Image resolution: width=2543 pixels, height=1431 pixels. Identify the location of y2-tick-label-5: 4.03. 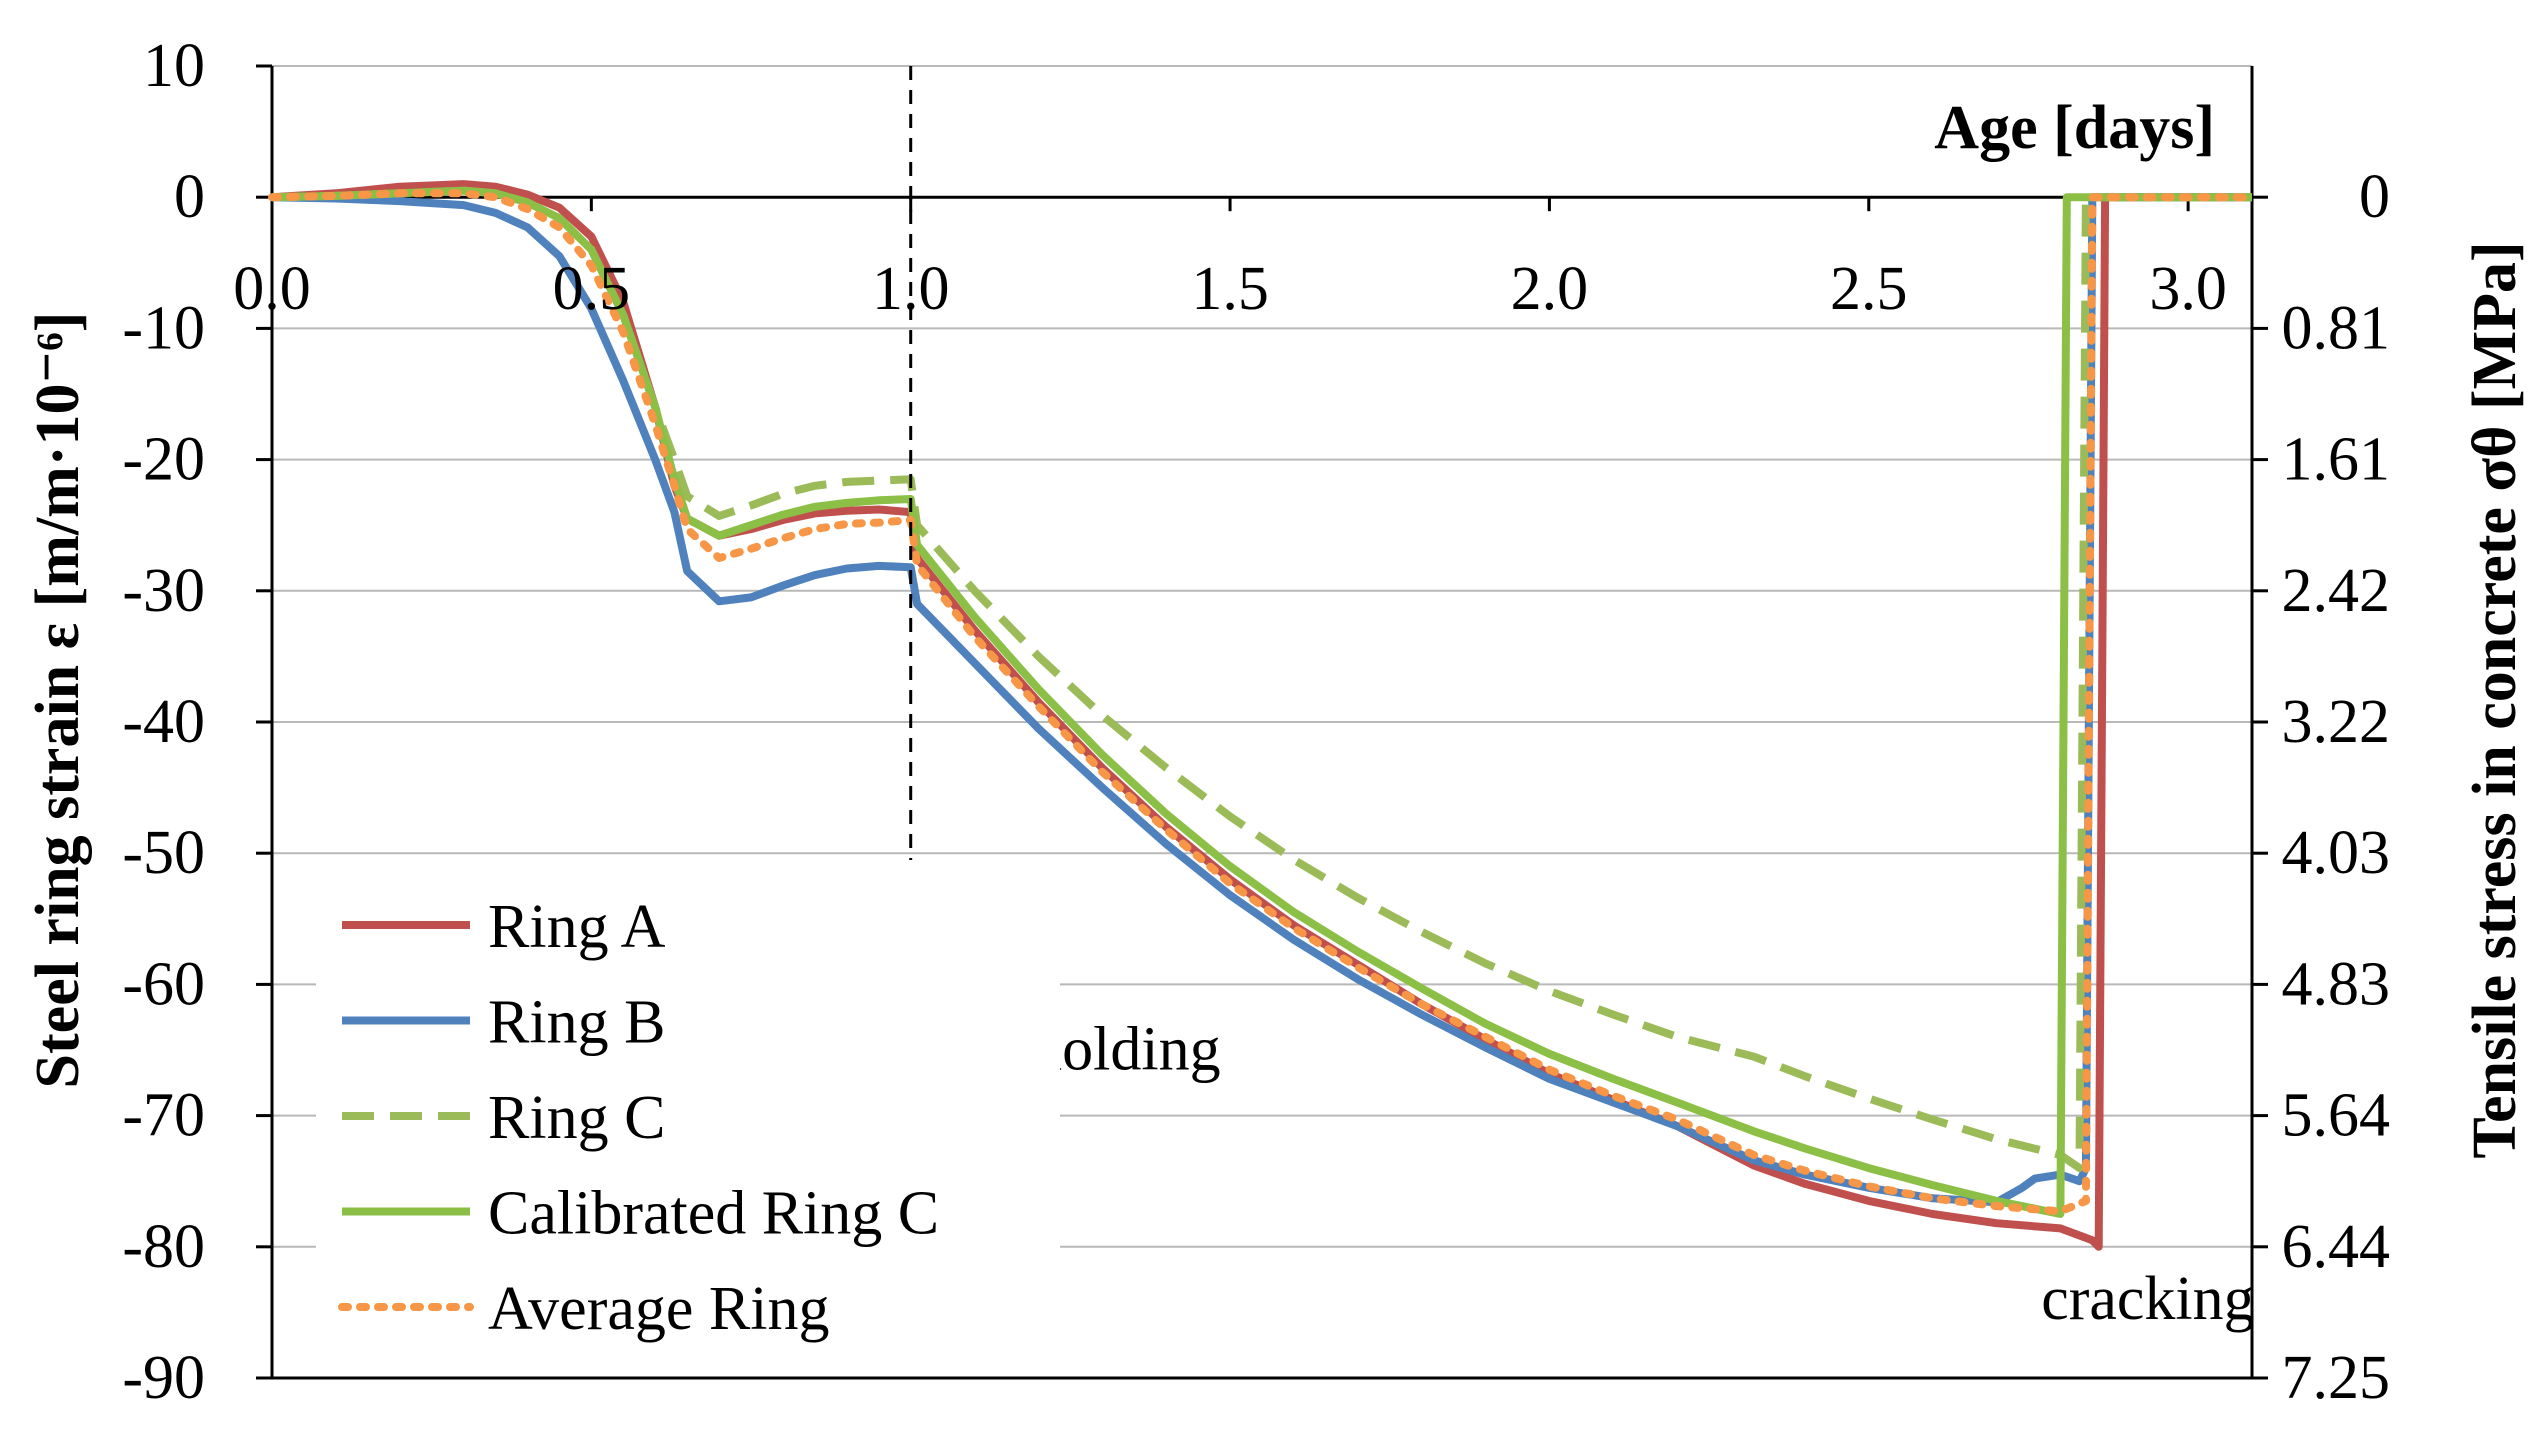
(2336, 853).